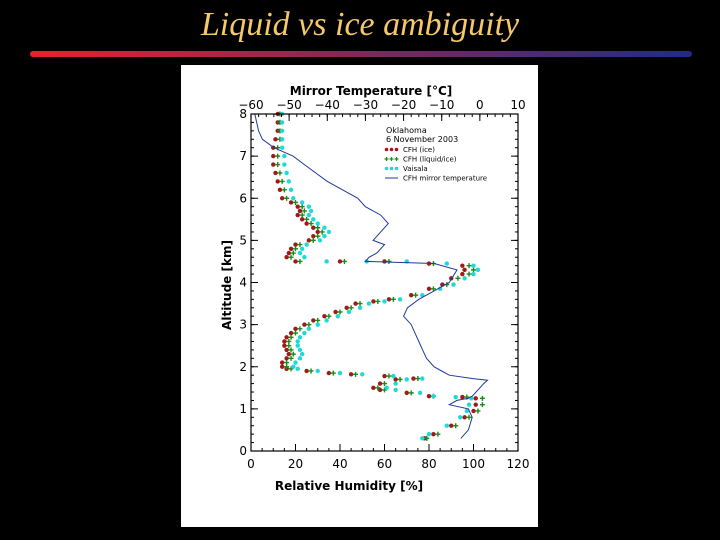  I want to click on y-tick-label: 7, so click(243, 156).